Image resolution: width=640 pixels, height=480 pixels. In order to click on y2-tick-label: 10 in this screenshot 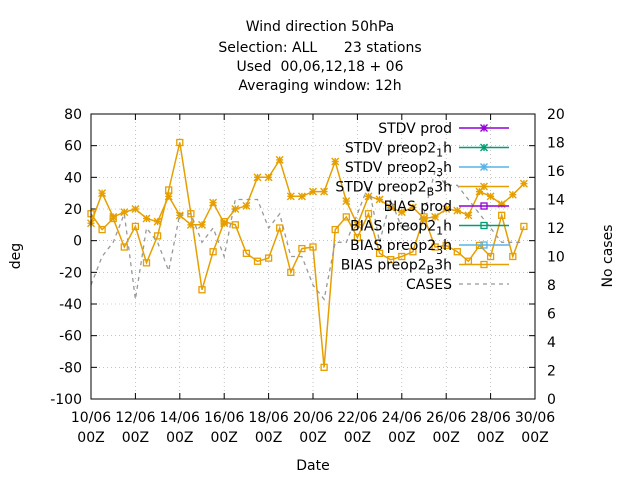, I will do `click(556, 258)`.